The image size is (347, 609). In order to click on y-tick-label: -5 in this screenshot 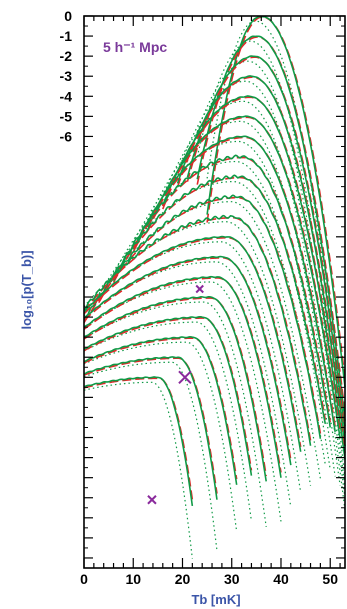, I will do `click(66, 116)`.